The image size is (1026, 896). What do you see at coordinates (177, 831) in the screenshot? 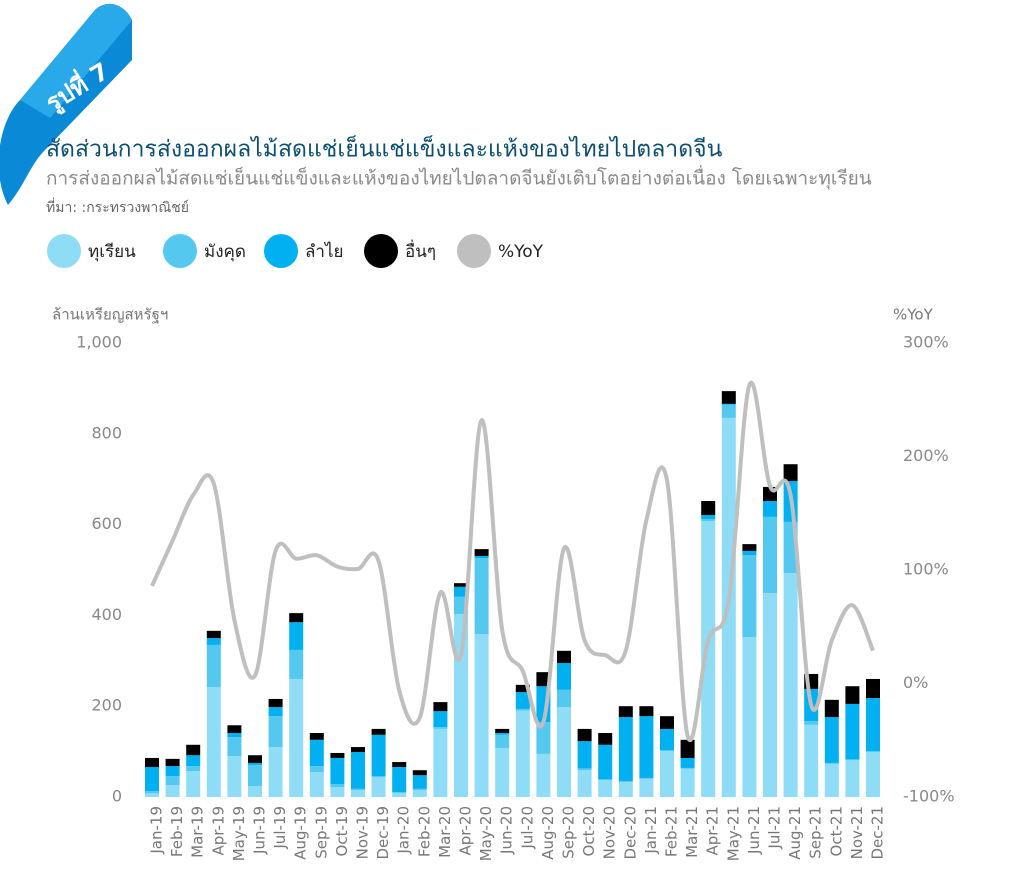
I see `x-tick-label: Feb-19` at bounding box center [177, 831].